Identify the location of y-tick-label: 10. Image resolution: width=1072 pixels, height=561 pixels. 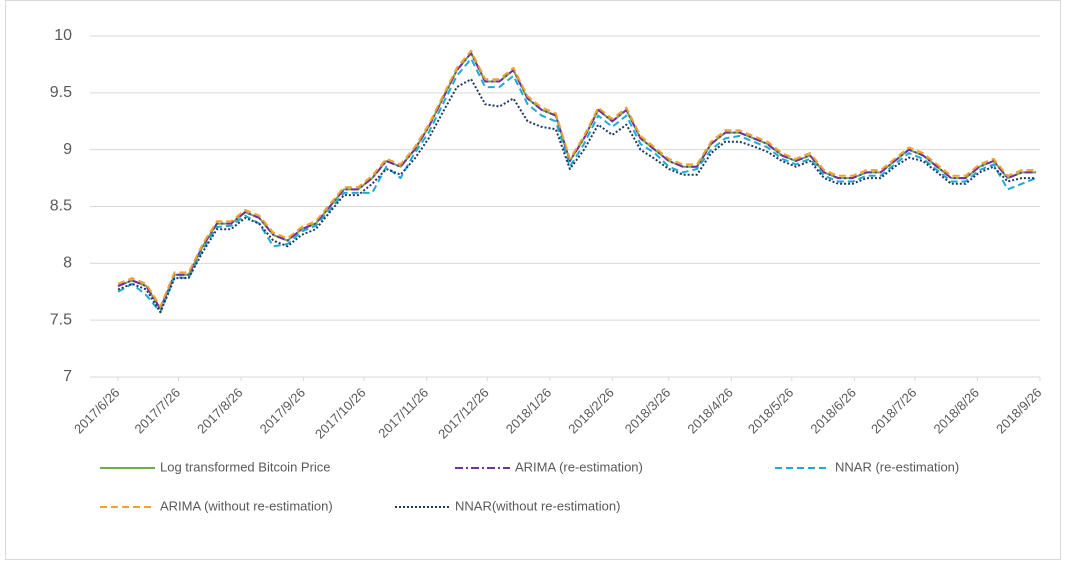
(63, 35).